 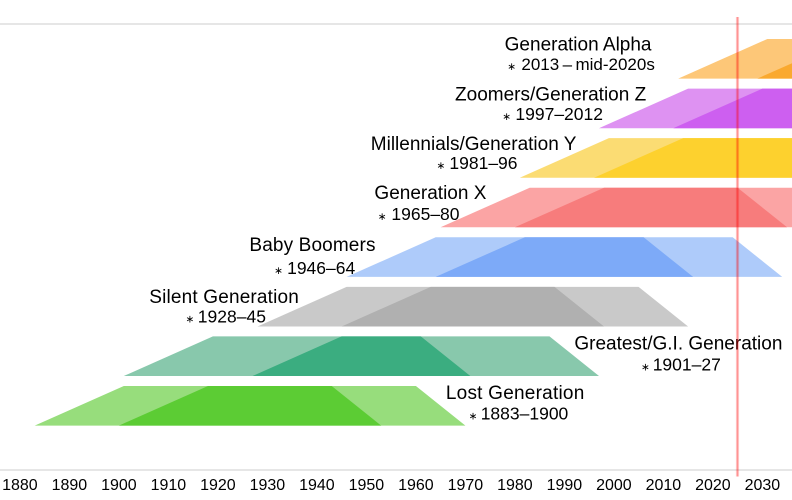 What do you see at coordinates (763, 485) in the screenshot?
I see `svg-text: 2030` at bounding box center [763, 485].